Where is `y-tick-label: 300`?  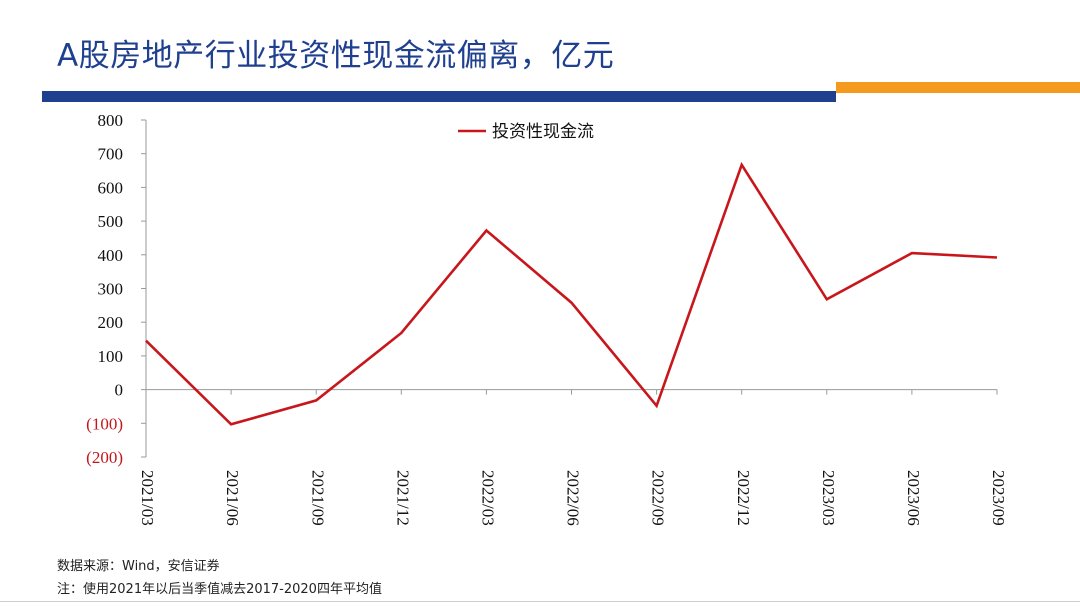 y-tick-label: 300 is located at coordinates (111, 289).